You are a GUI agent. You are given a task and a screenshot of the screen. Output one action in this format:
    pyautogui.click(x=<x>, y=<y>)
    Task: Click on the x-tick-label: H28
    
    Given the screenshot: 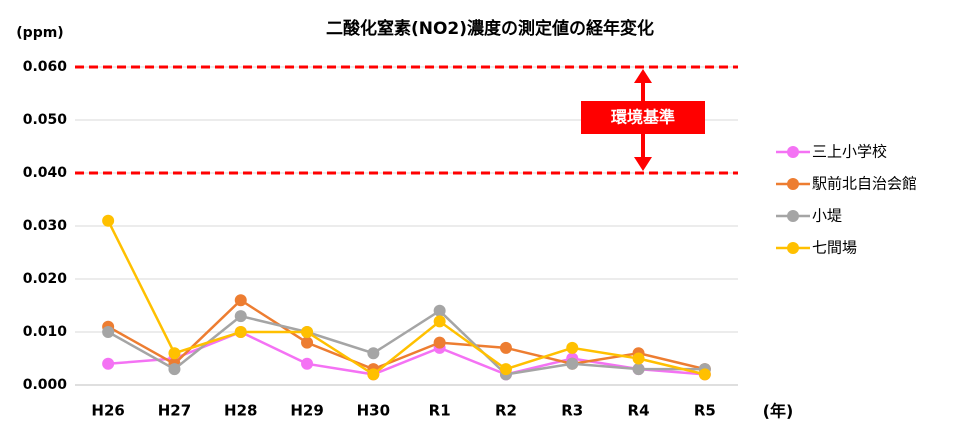 What is the action you would take?
    pyautogui.click(x=240, y=411)
    